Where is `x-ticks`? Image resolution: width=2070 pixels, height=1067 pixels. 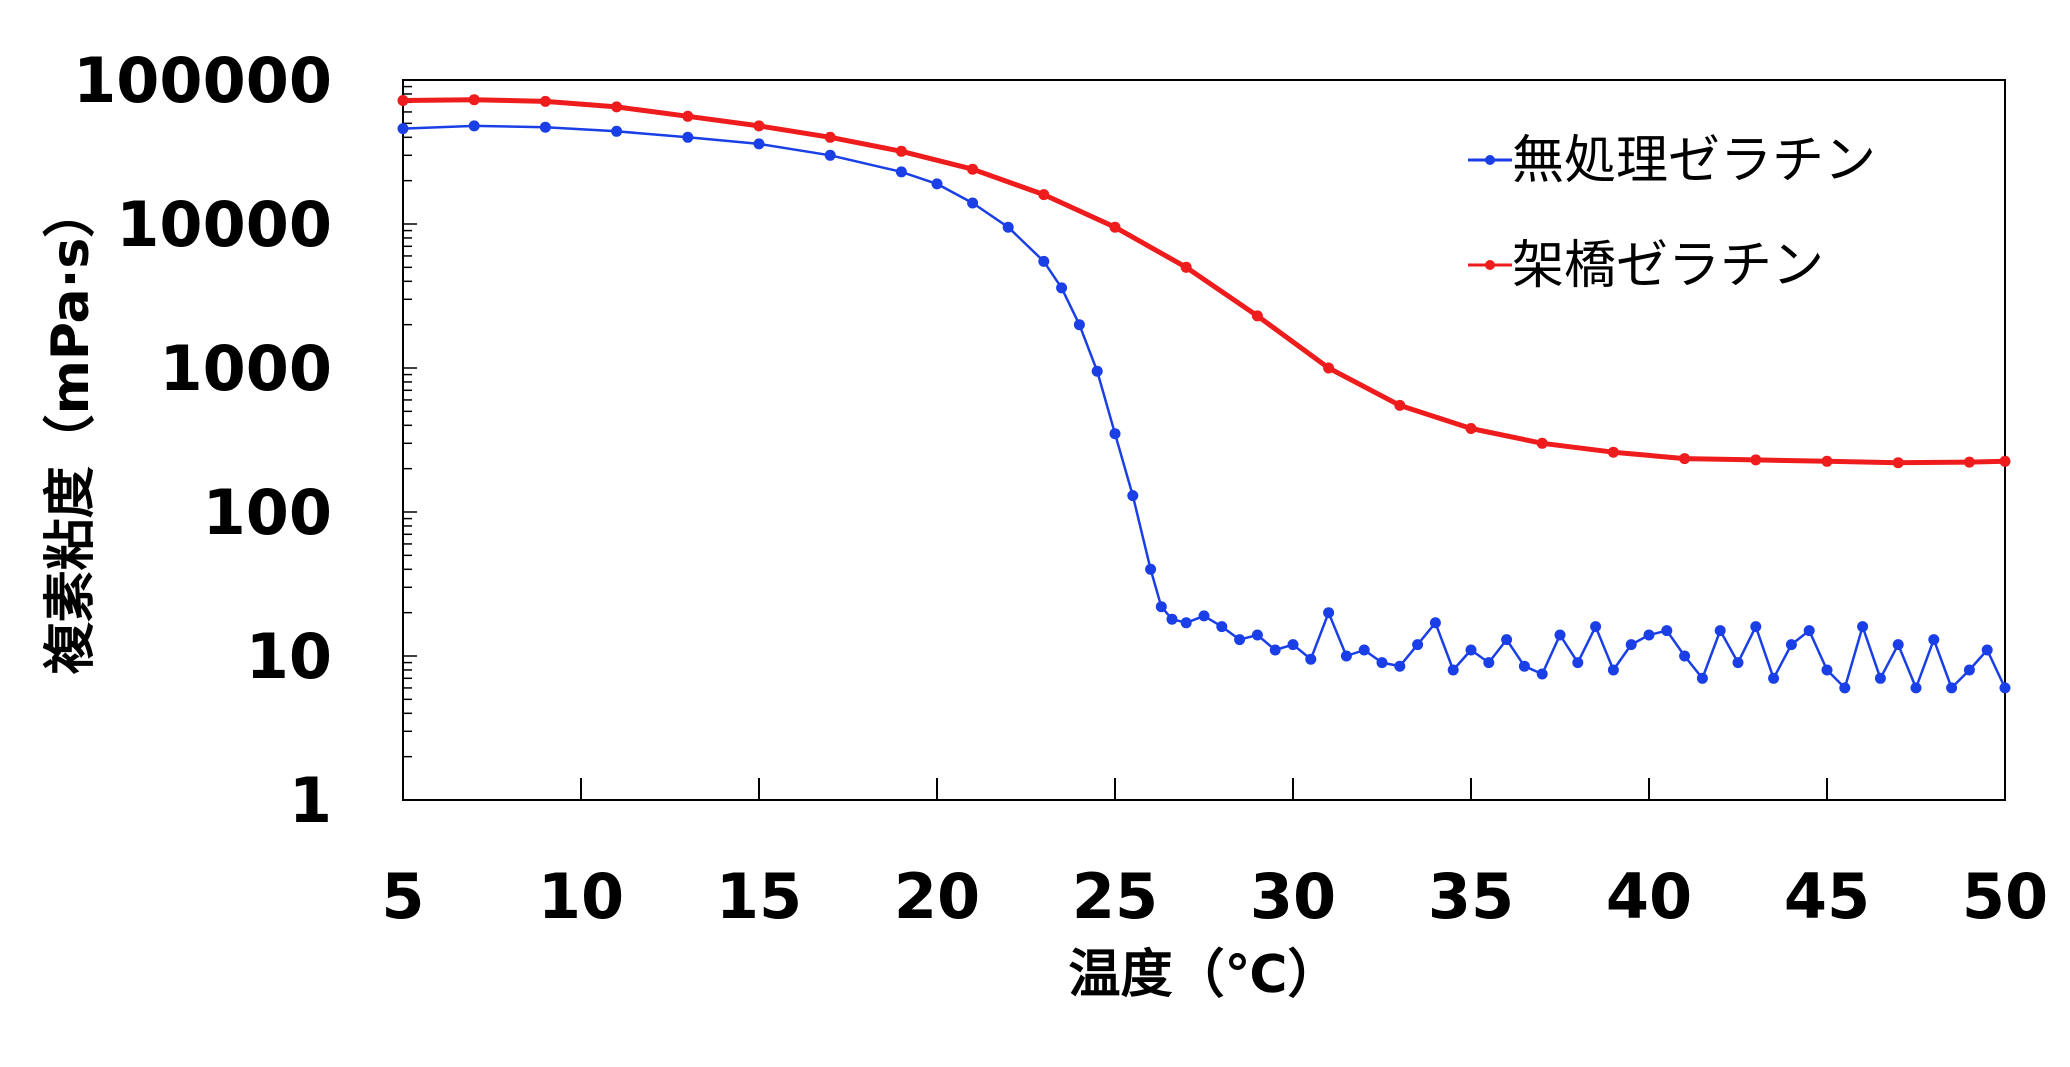 x-ticks is located at coordinates (1204, 789).